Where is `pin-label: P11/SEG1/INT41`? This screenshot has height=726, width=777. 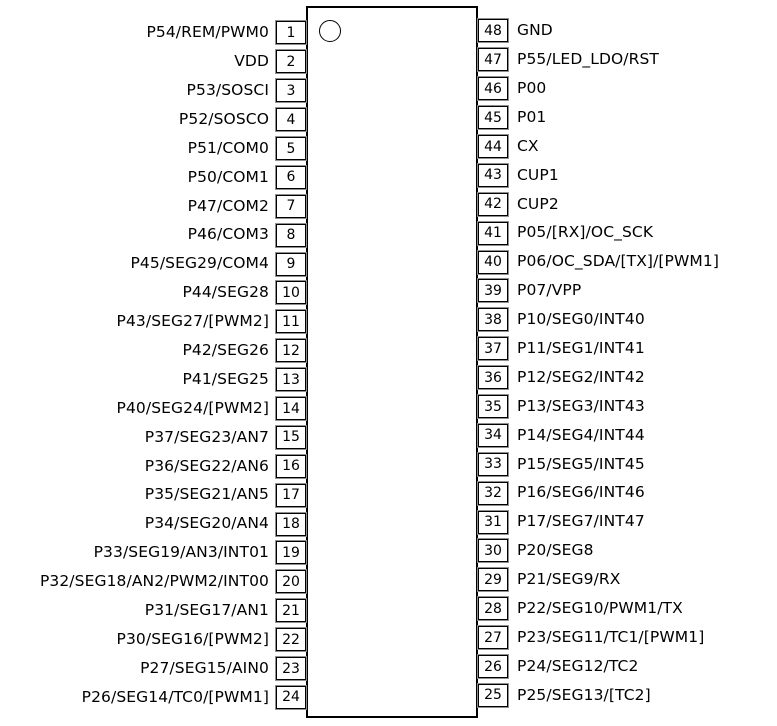 pin-label: P11/SEG1/INT41 is located at coordinates (581, 347).